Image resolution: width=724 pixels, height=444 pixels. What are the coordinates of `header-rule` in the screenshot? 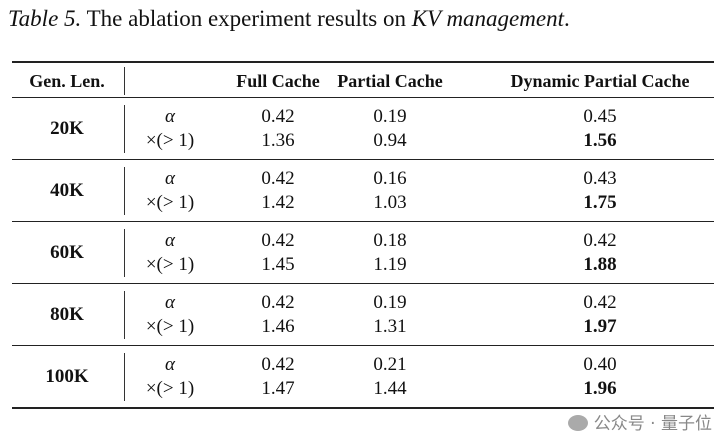 It's located at (363, 98).